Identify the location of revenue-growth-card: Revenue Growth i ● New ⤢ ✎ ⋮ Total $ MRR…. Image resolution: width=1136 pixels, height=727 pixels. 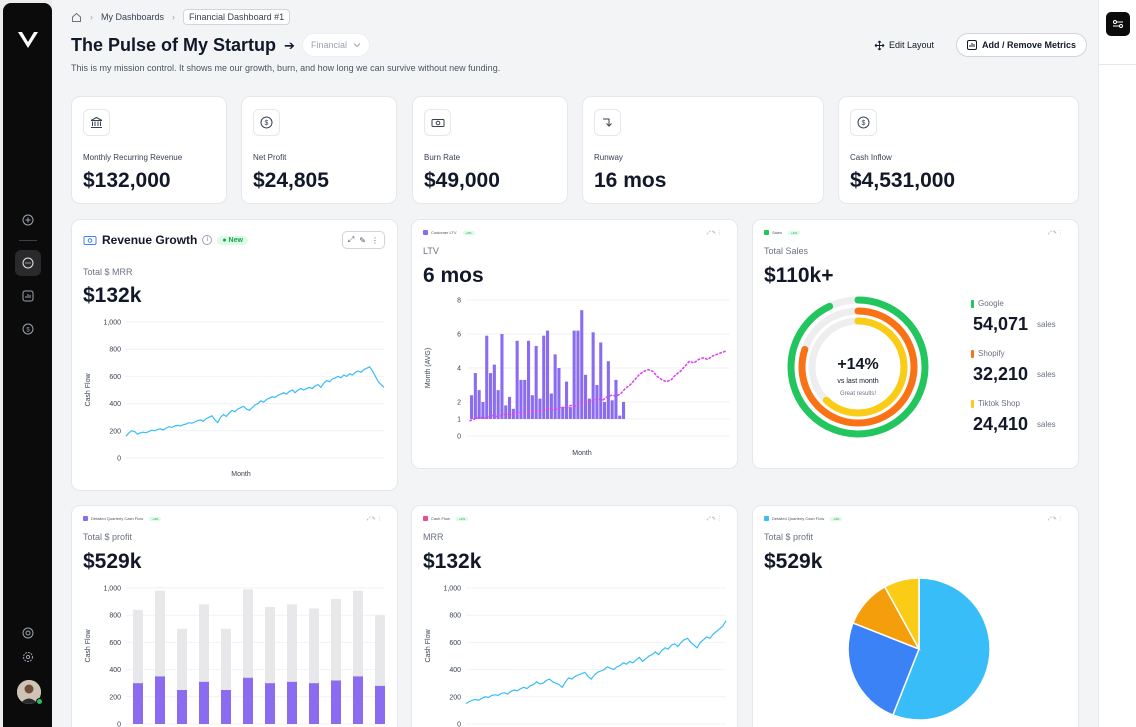
(234, 355).